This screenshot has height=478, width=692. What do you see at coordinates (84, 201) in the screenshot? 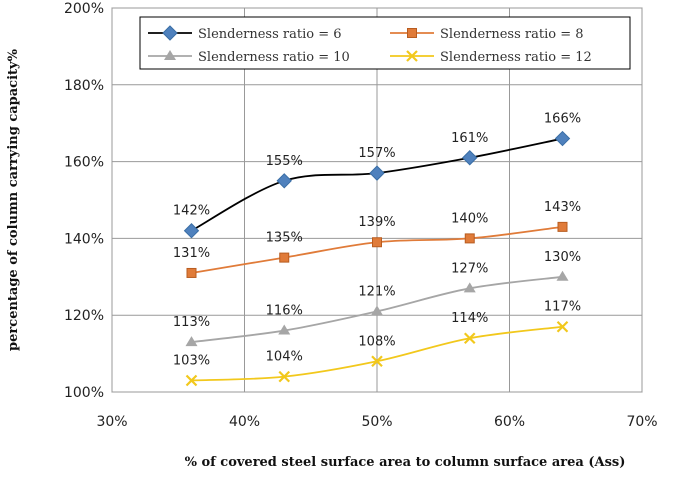
I see `y-axis-ticks: 100% 120% 140% 160% 180% 200%` at bounding box center [84, 201].